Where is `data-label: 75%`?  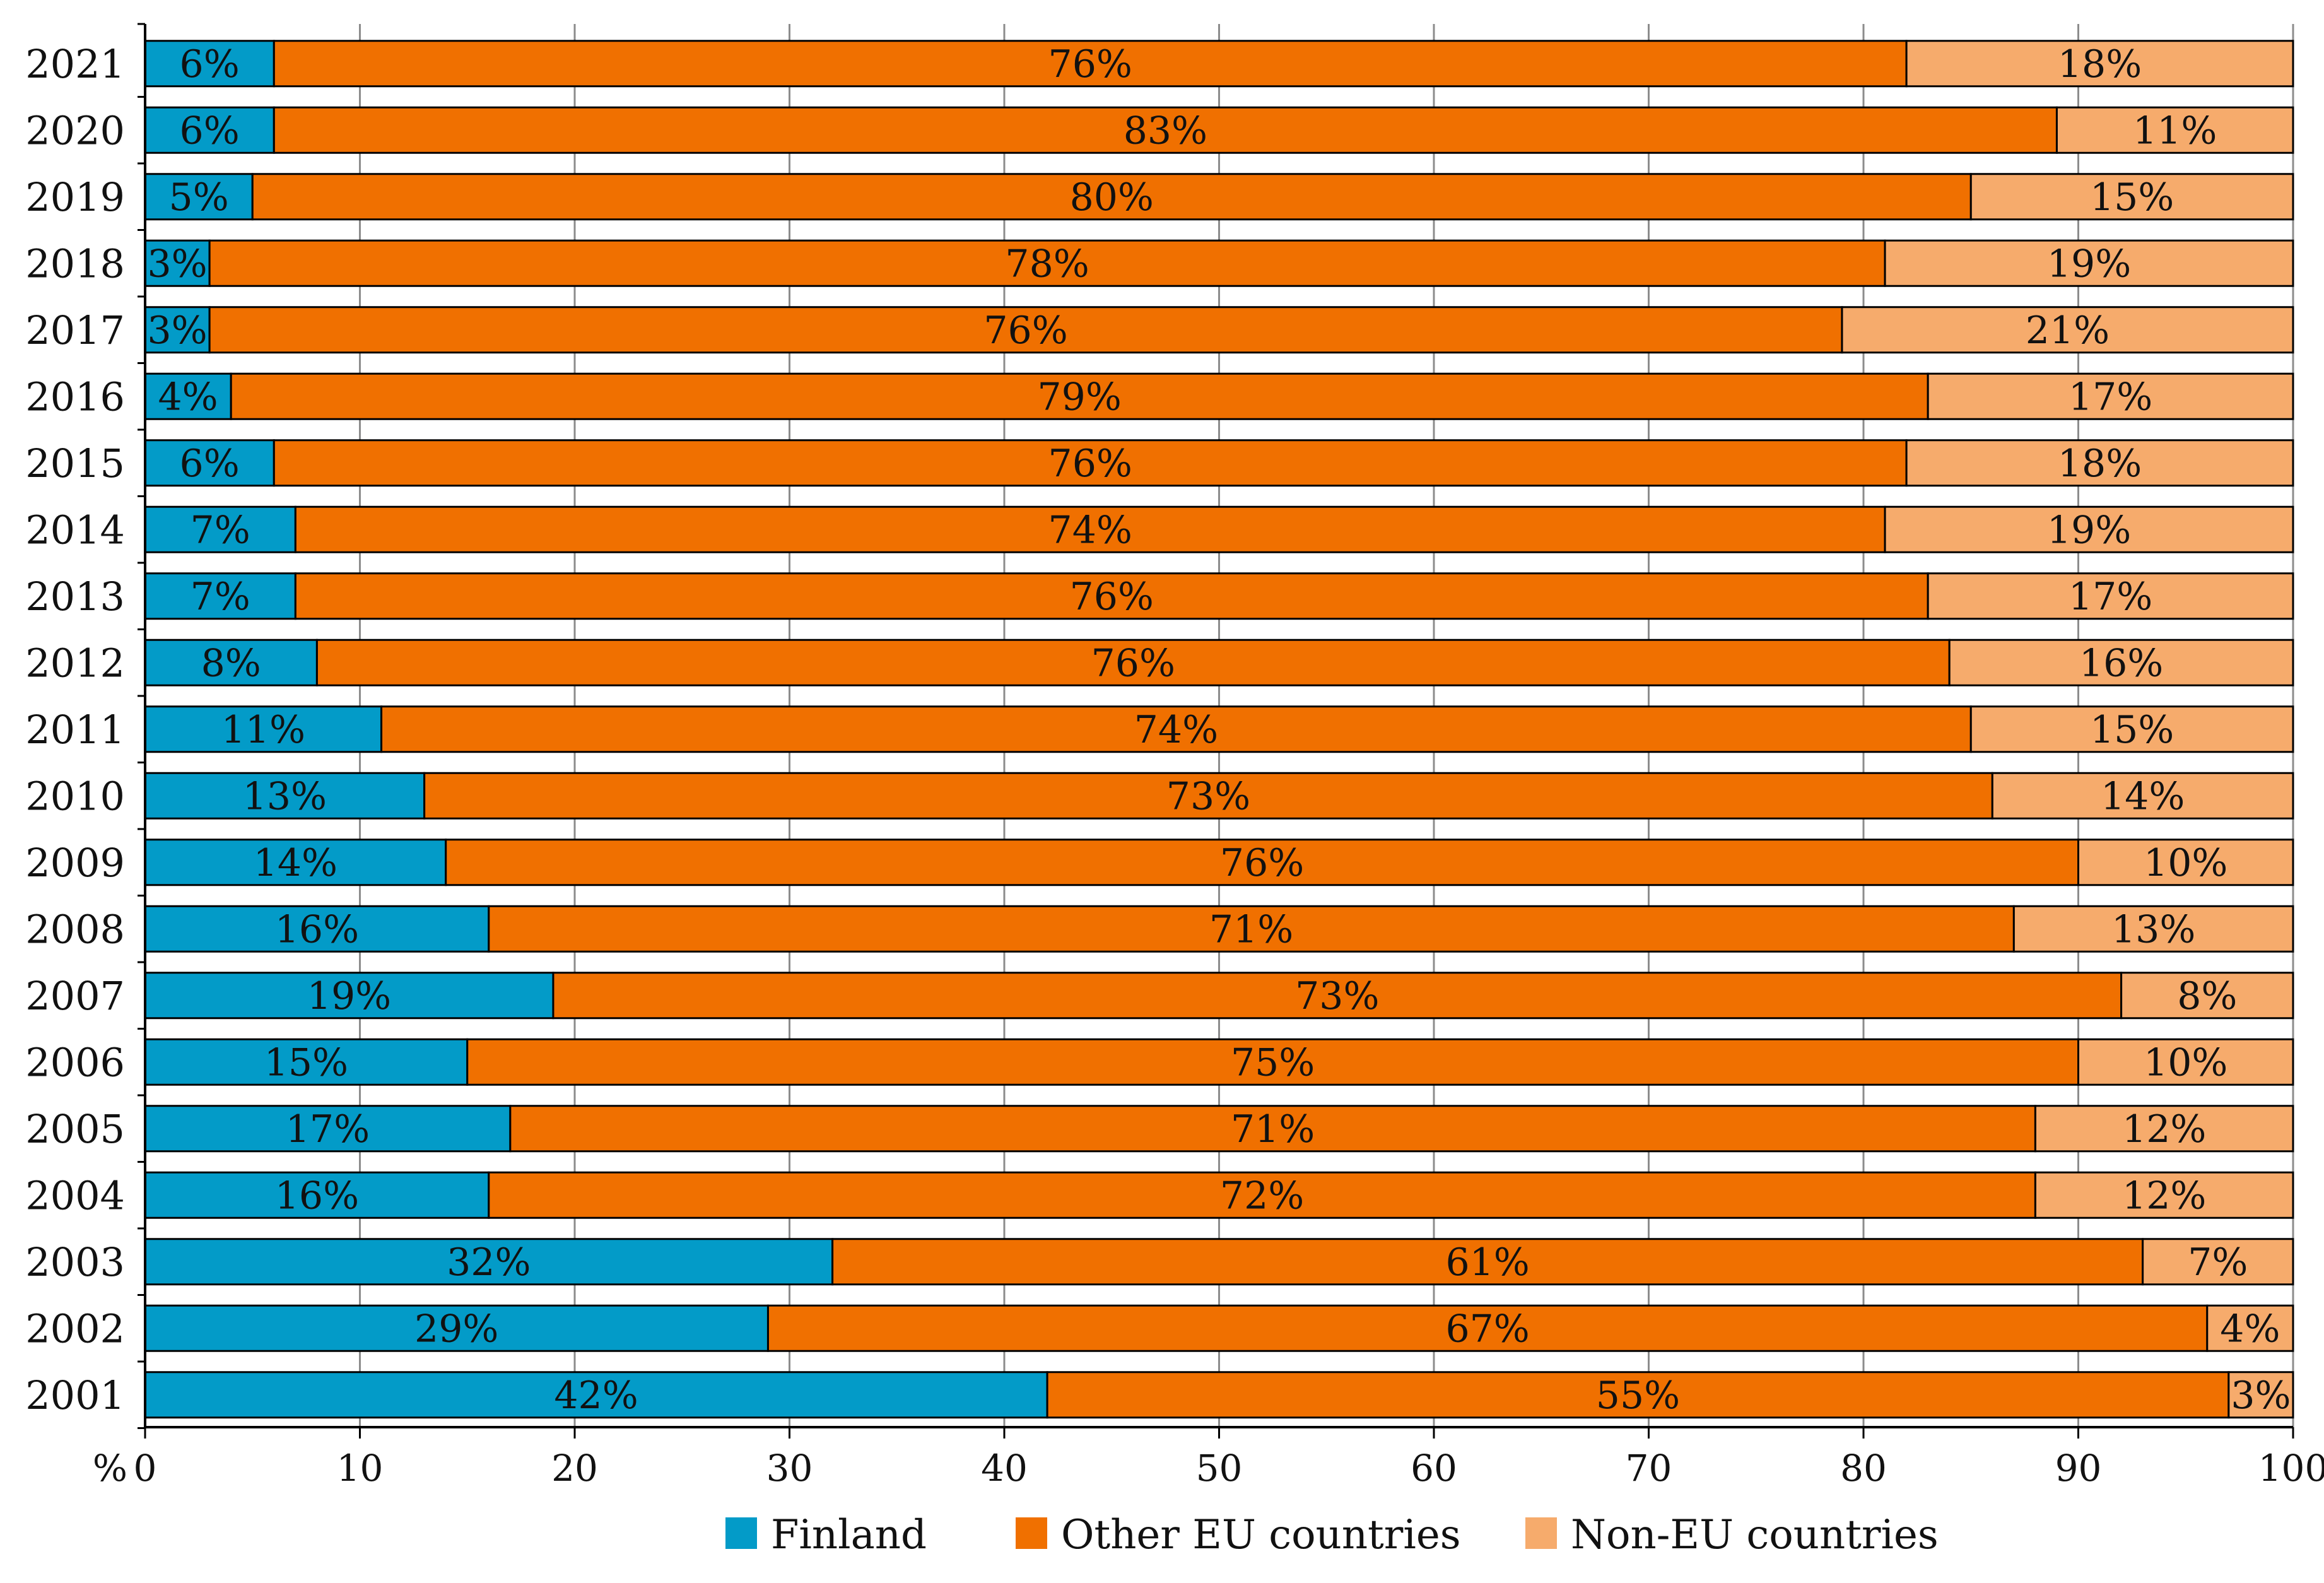
data-label: 75% is located at coordinates (1273, 1062).